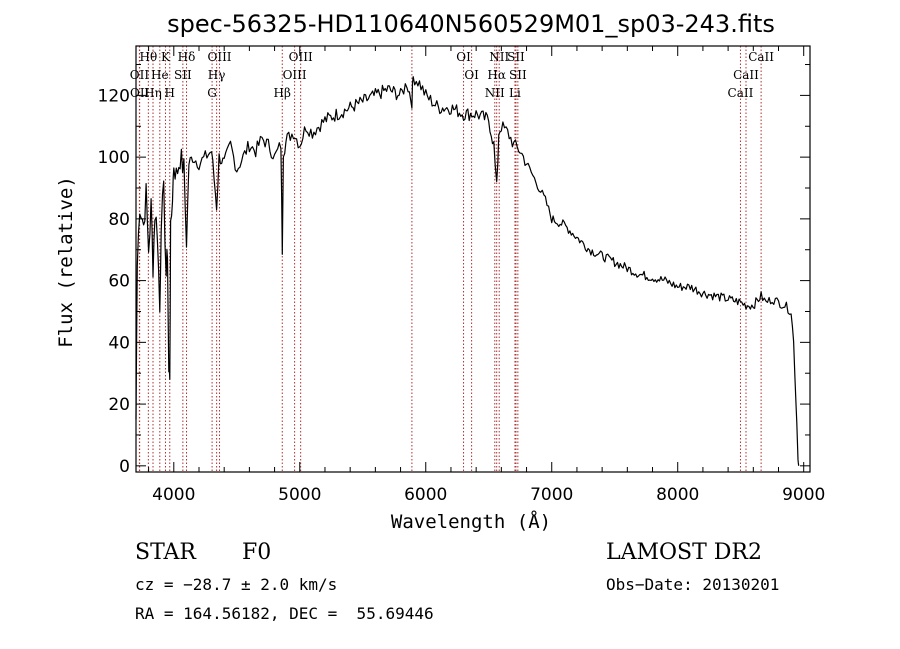  What do you see at coordinates (165, 552) in the screenshot?
I see `object-type: STAR` at bounding box center [165, 552].